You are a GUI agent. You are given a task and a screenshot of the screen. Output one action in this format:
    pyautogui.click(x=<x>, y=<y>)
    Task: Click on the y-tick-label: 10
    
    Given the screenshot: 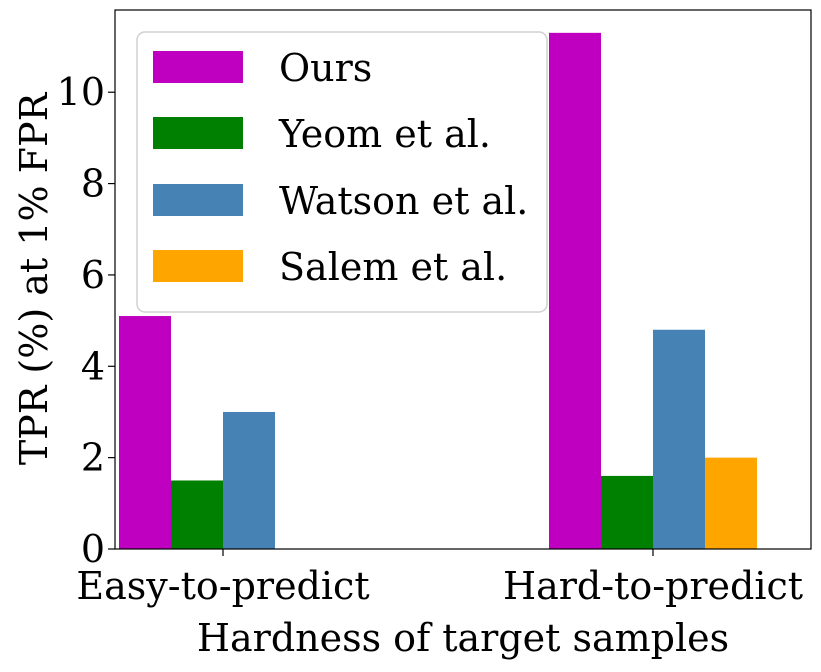 What is the action you would take?
    pyautogui.click(x=81, y=92)
    